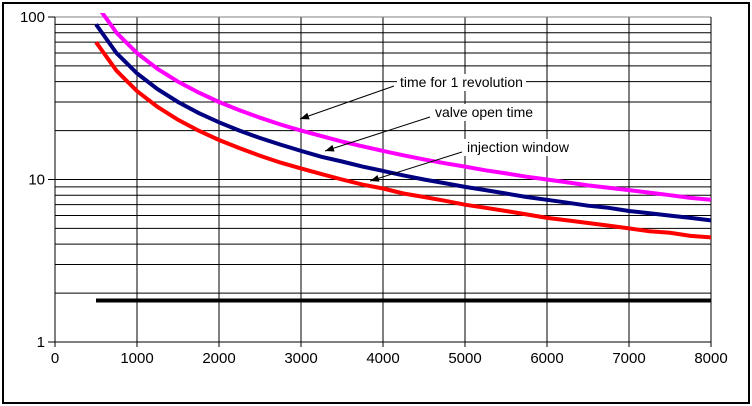 This screenshot has height=406, width=752. Describe the element at coordinates (36, 180) in the screenshot. I see `y-tick-label: 10` at that location.